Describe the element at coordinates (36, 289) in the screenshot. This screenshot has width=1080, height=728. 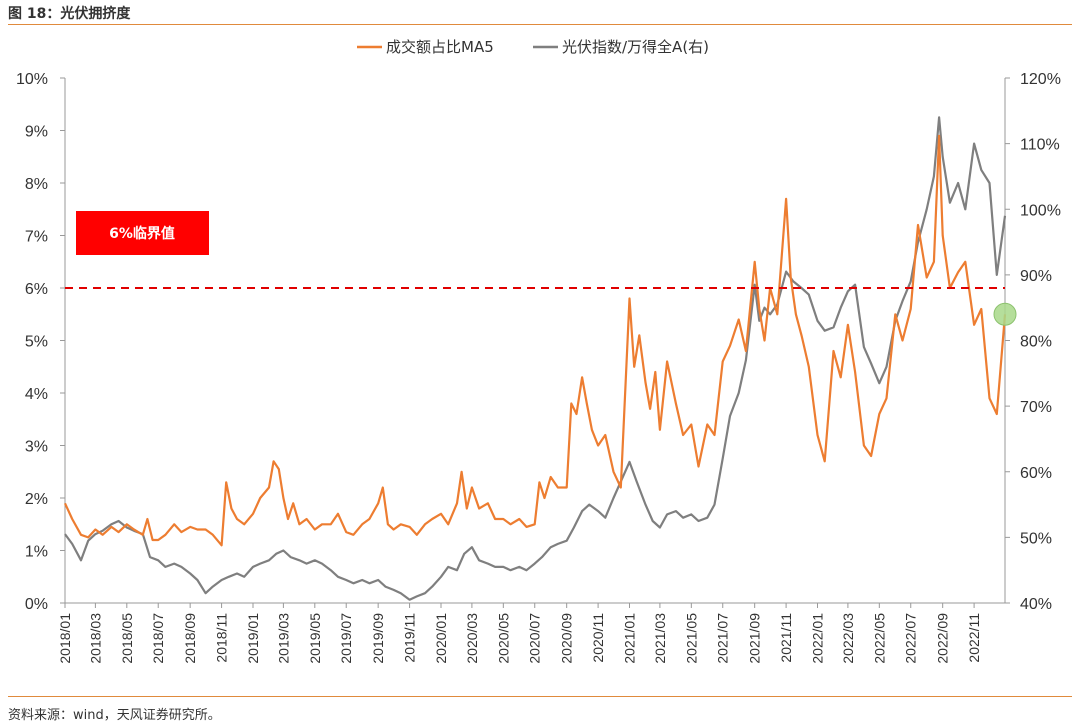
I see `left-tick-label: 6%` at that location.